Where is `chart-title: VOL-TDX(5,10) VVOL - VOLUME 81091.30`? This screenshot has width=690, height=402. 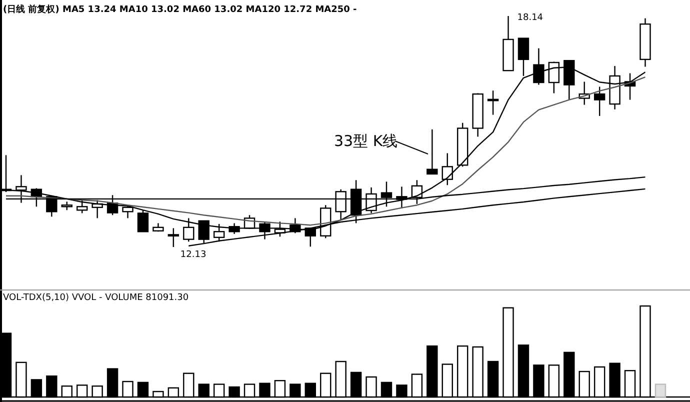
chart-title: VOL-TDX(5,10) VVOL - VOLUME 81091.30 is located at coordinates (96, 298).